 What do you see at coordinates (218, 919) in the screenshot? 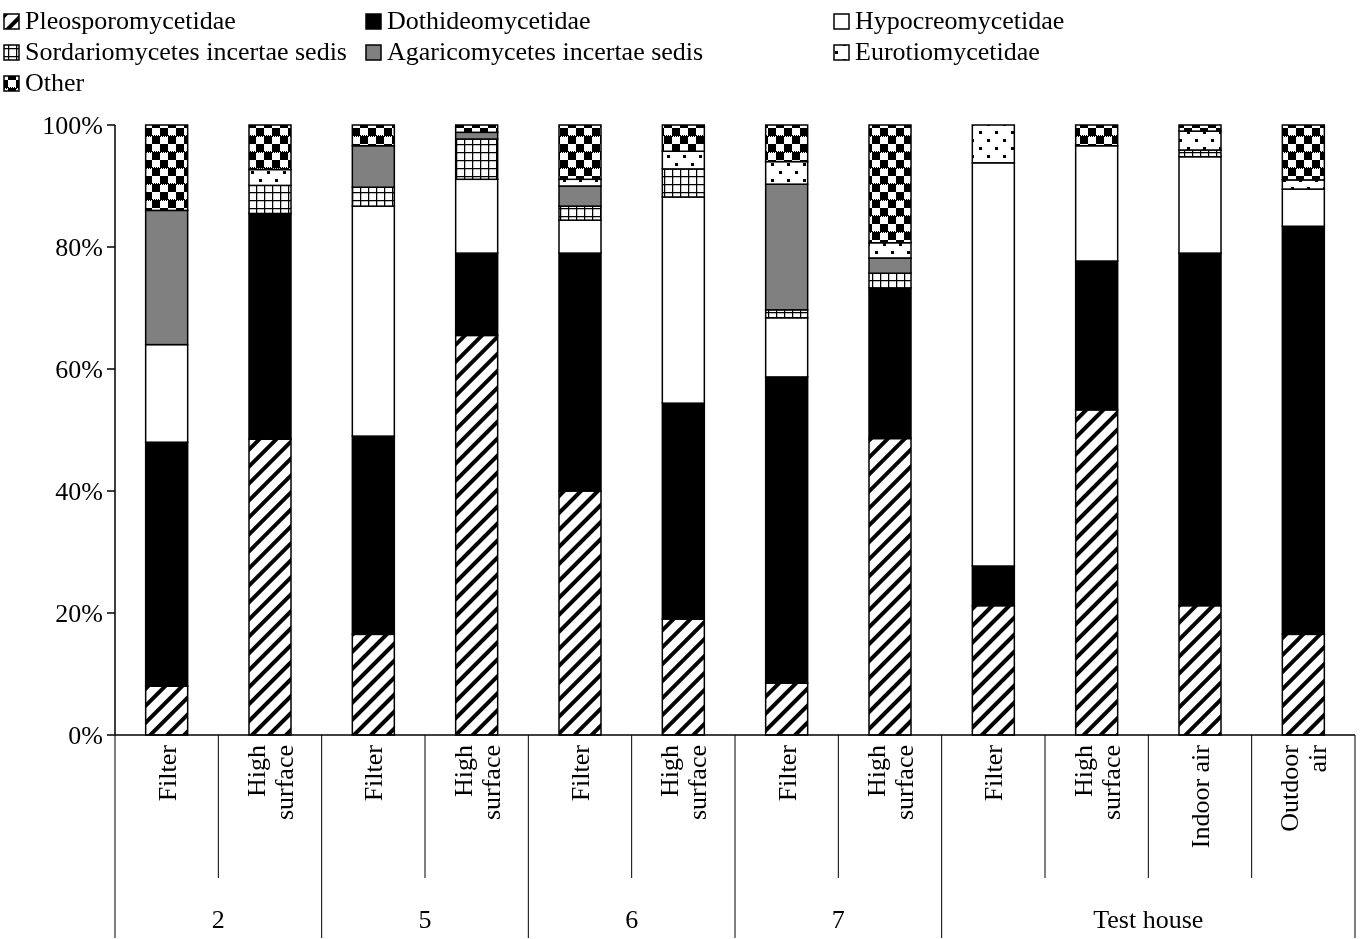
I see `text: 2` at bounding box center [218, 919].